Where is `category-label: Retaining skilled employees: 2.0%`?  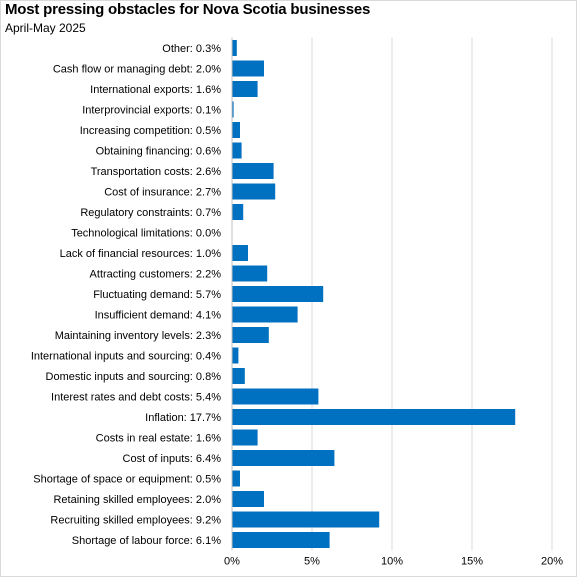
category-label: Retaining skilled employees: 2.0% is located at coordinates (137, 500).